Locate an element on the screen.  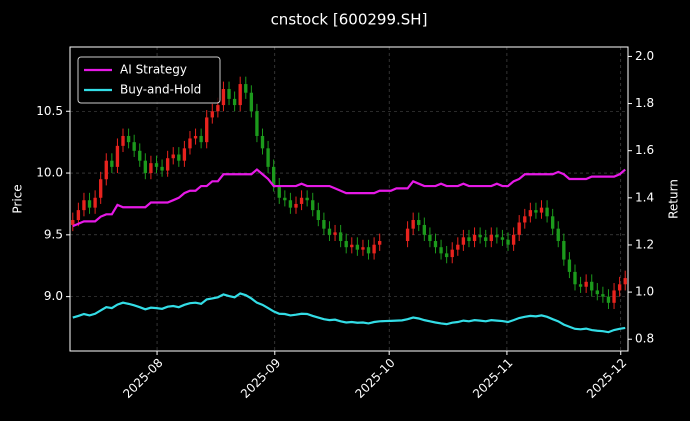
y2-tick-label: 1.4 is located at coordinates (644, 197).